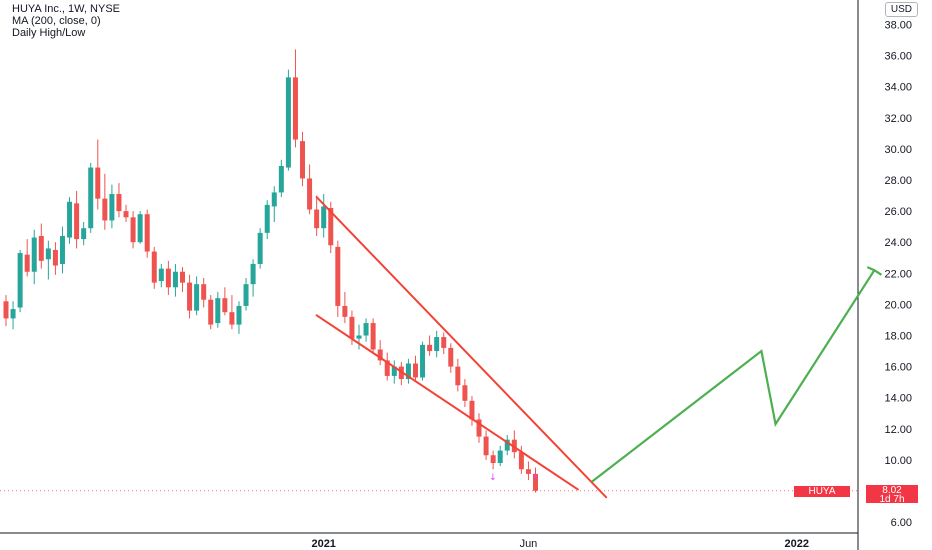 This screenshot has height=550, width=932. Describe the element at coordinates (898, 305) in the screenshot. I see `y-tick-label: 20.00` at that location.